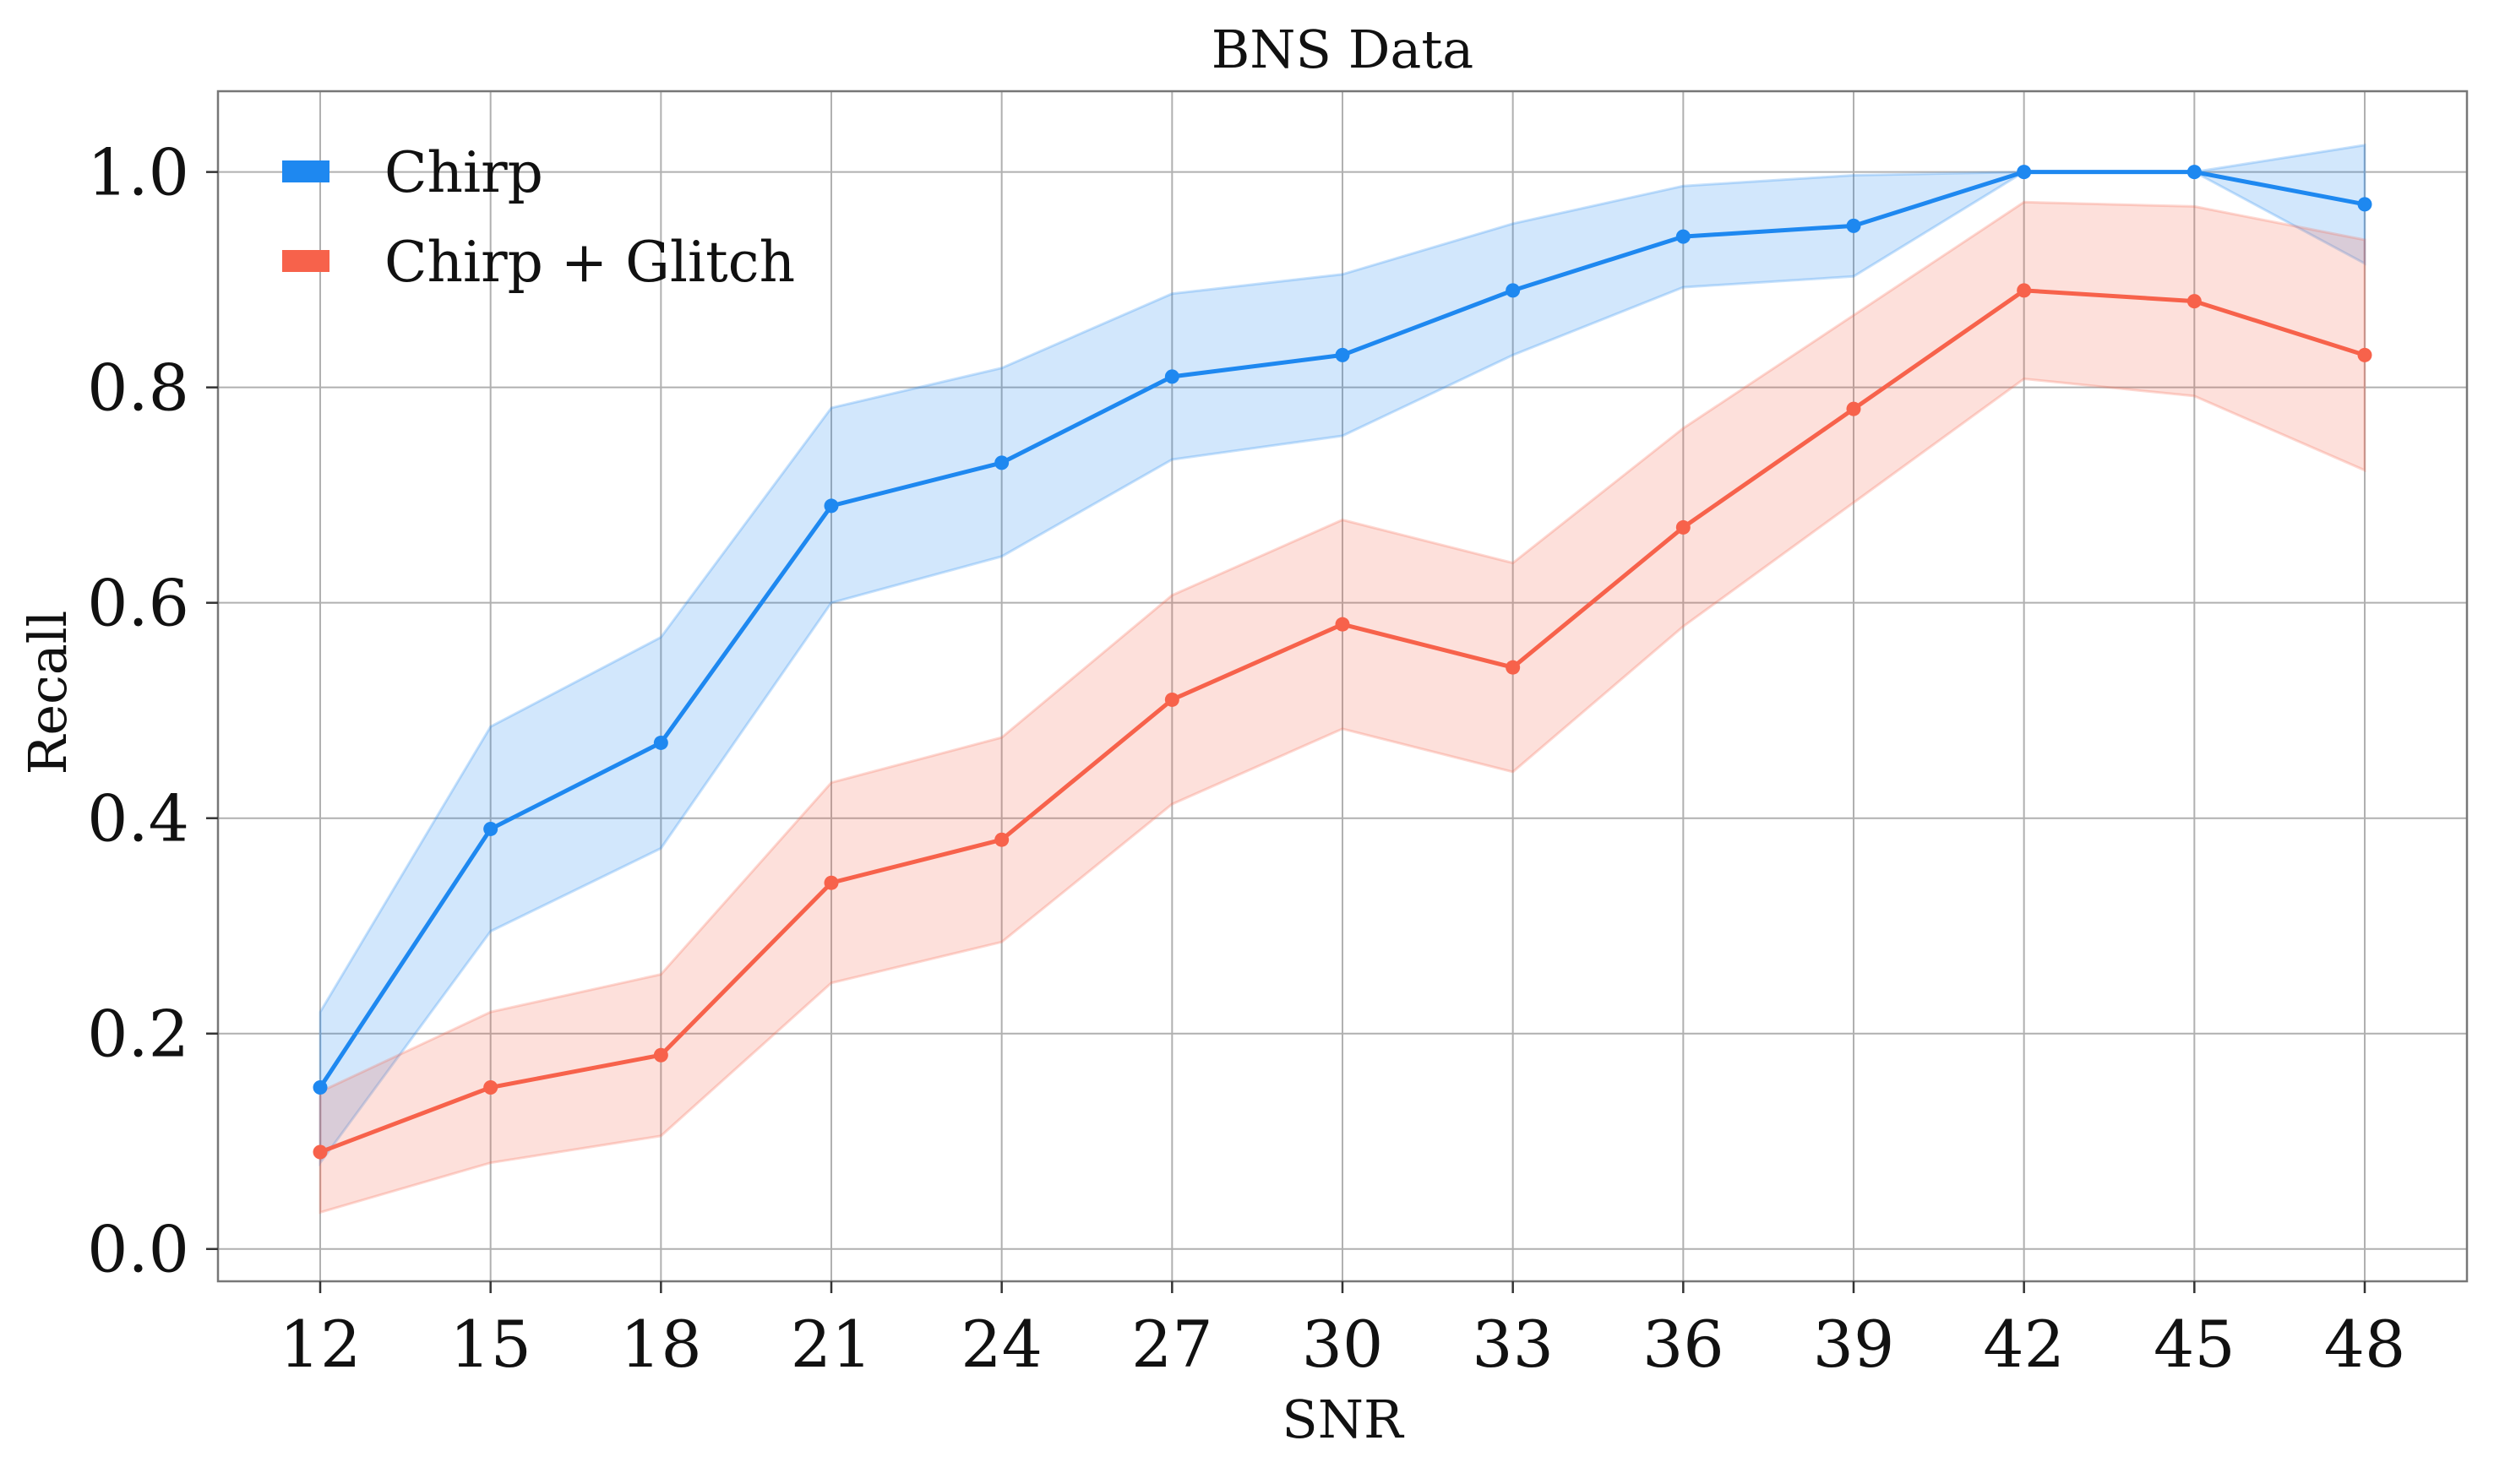  Describe the element at coordinates (1343, 1419) in the screenshot. I see `x-axis-label: SNR` at that location.